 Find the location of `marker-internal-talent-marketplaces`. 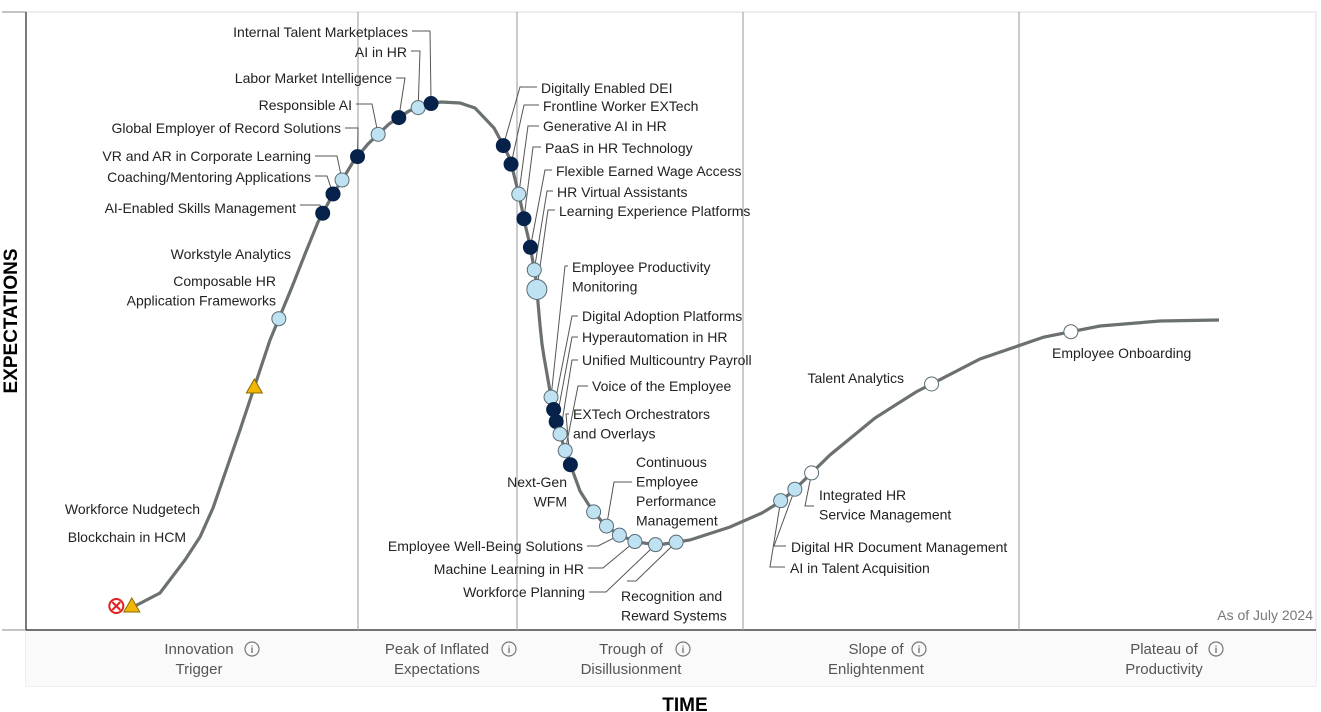

marker-internal-talent-marketplaces is located at coordinates (431, 104).